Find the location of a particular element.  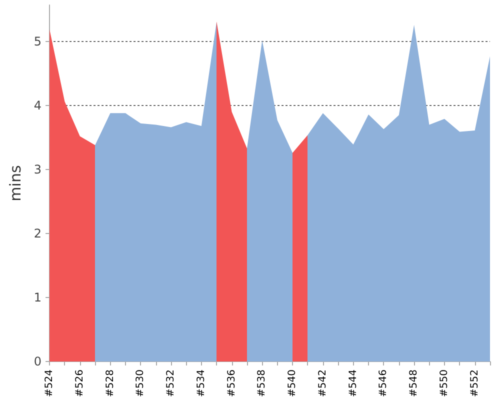

x-tick-label: #538 is located at coordinates (262, 384).